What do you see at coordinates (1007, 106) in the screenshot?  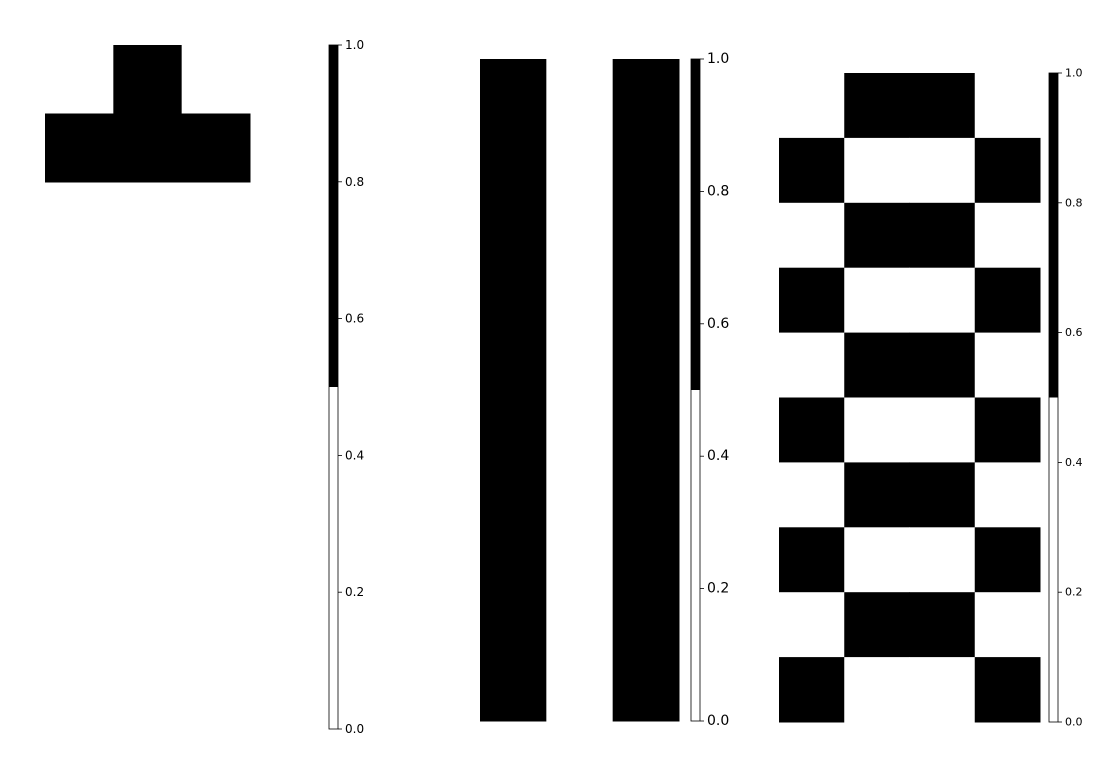 I see `heatmap-cell-r0-c3` at bounding box center [1007, 106].